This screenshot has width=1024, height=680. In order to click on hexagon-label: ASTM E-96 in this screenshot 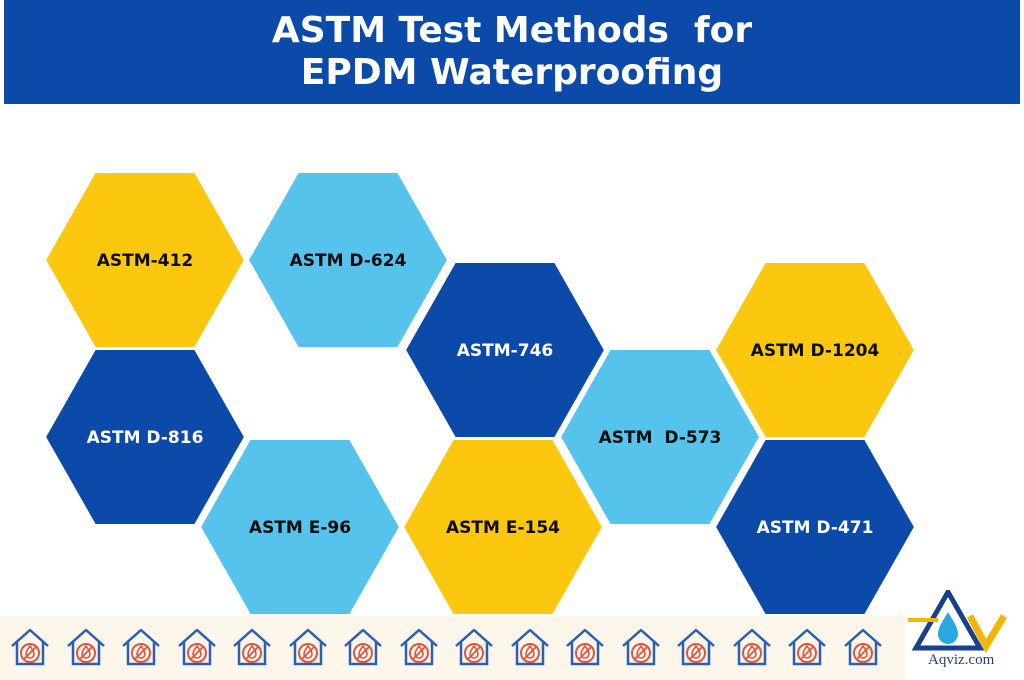, I will do `click(300, 528)`.